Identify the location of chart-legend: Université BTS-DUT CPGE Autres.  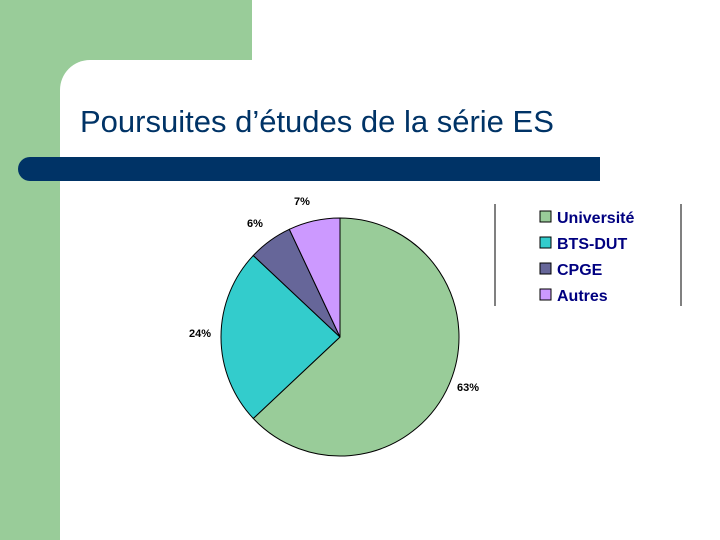
(588, 255).